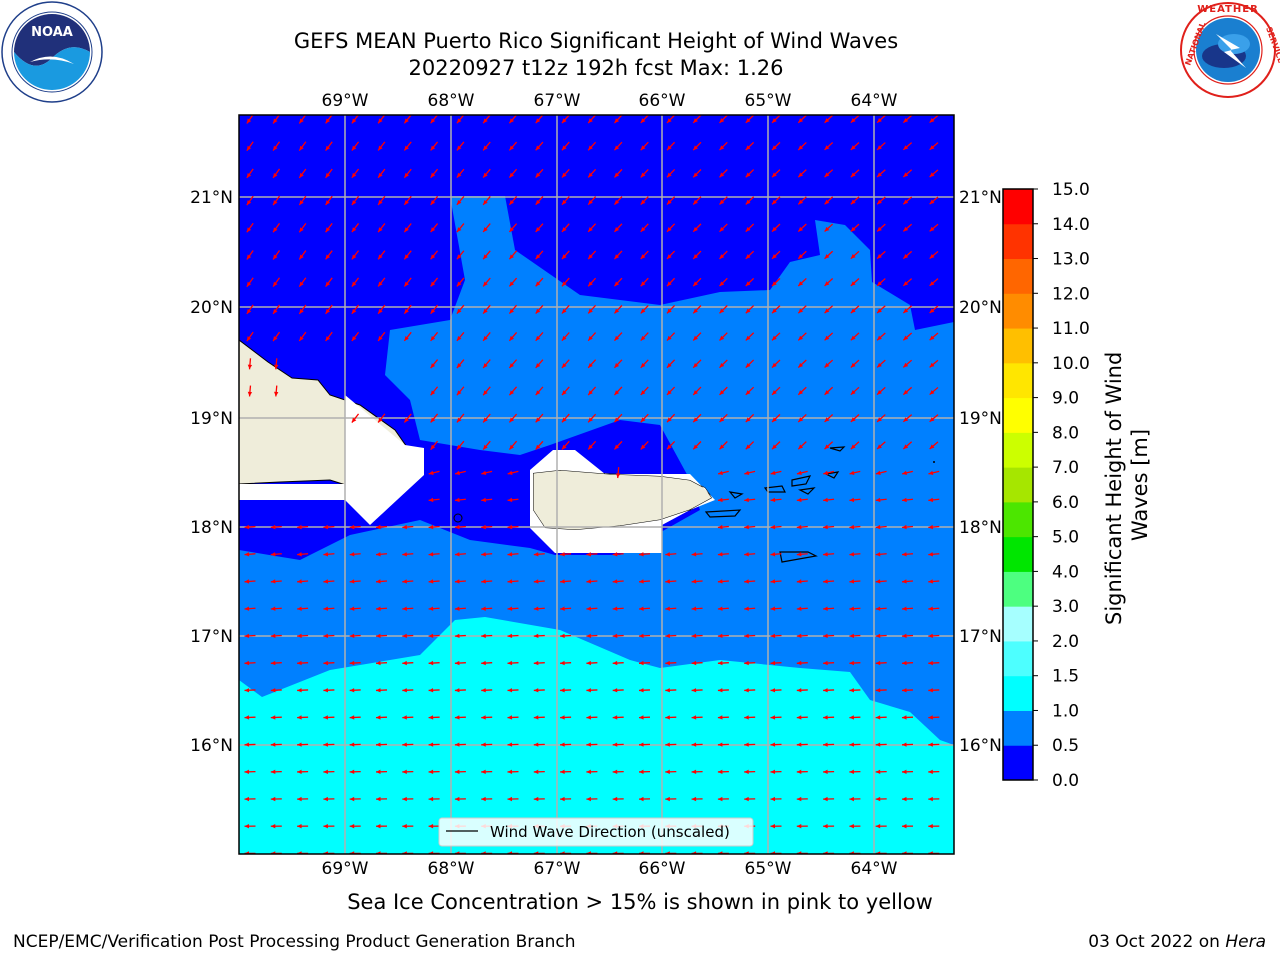 The height and width of the screenshot is (960, 1280). Describe the element at coordinates (1065, 538) in the screenshot. I see `colorbar-tick: 5.0` at that location.